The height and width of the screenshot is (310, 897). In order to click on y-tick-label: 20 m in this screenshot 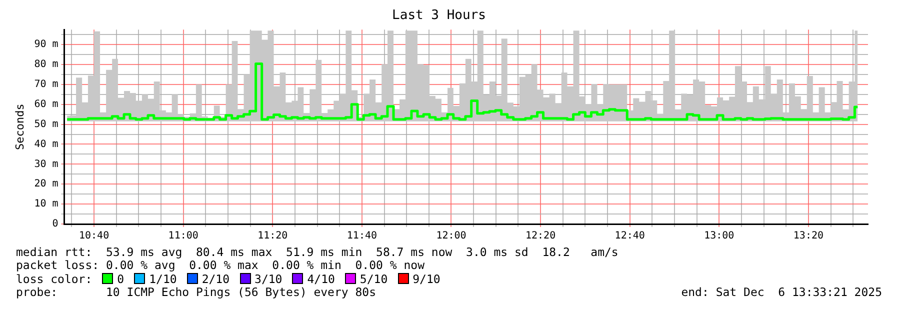, I will do `click(46, 184)`.